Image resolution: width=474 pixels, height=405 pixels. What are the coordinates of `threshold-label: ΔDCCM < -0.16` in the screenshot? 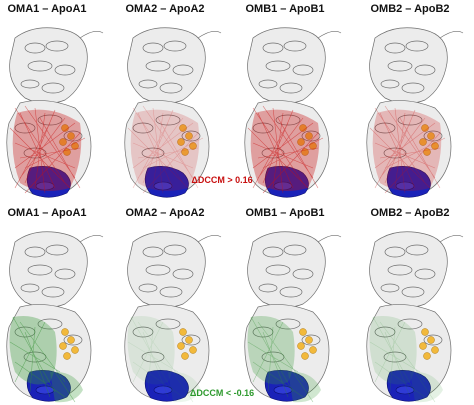 It's located at (222, 393).